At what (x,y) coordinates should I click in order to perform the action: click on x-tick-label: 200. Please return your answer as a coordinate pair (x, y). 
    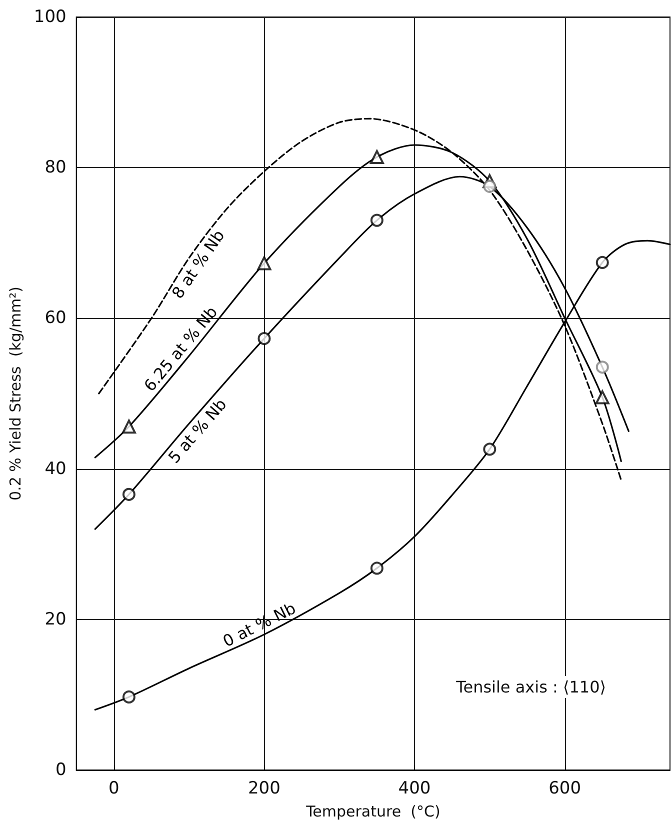
    Looking at the image, I should click on (264, 788).